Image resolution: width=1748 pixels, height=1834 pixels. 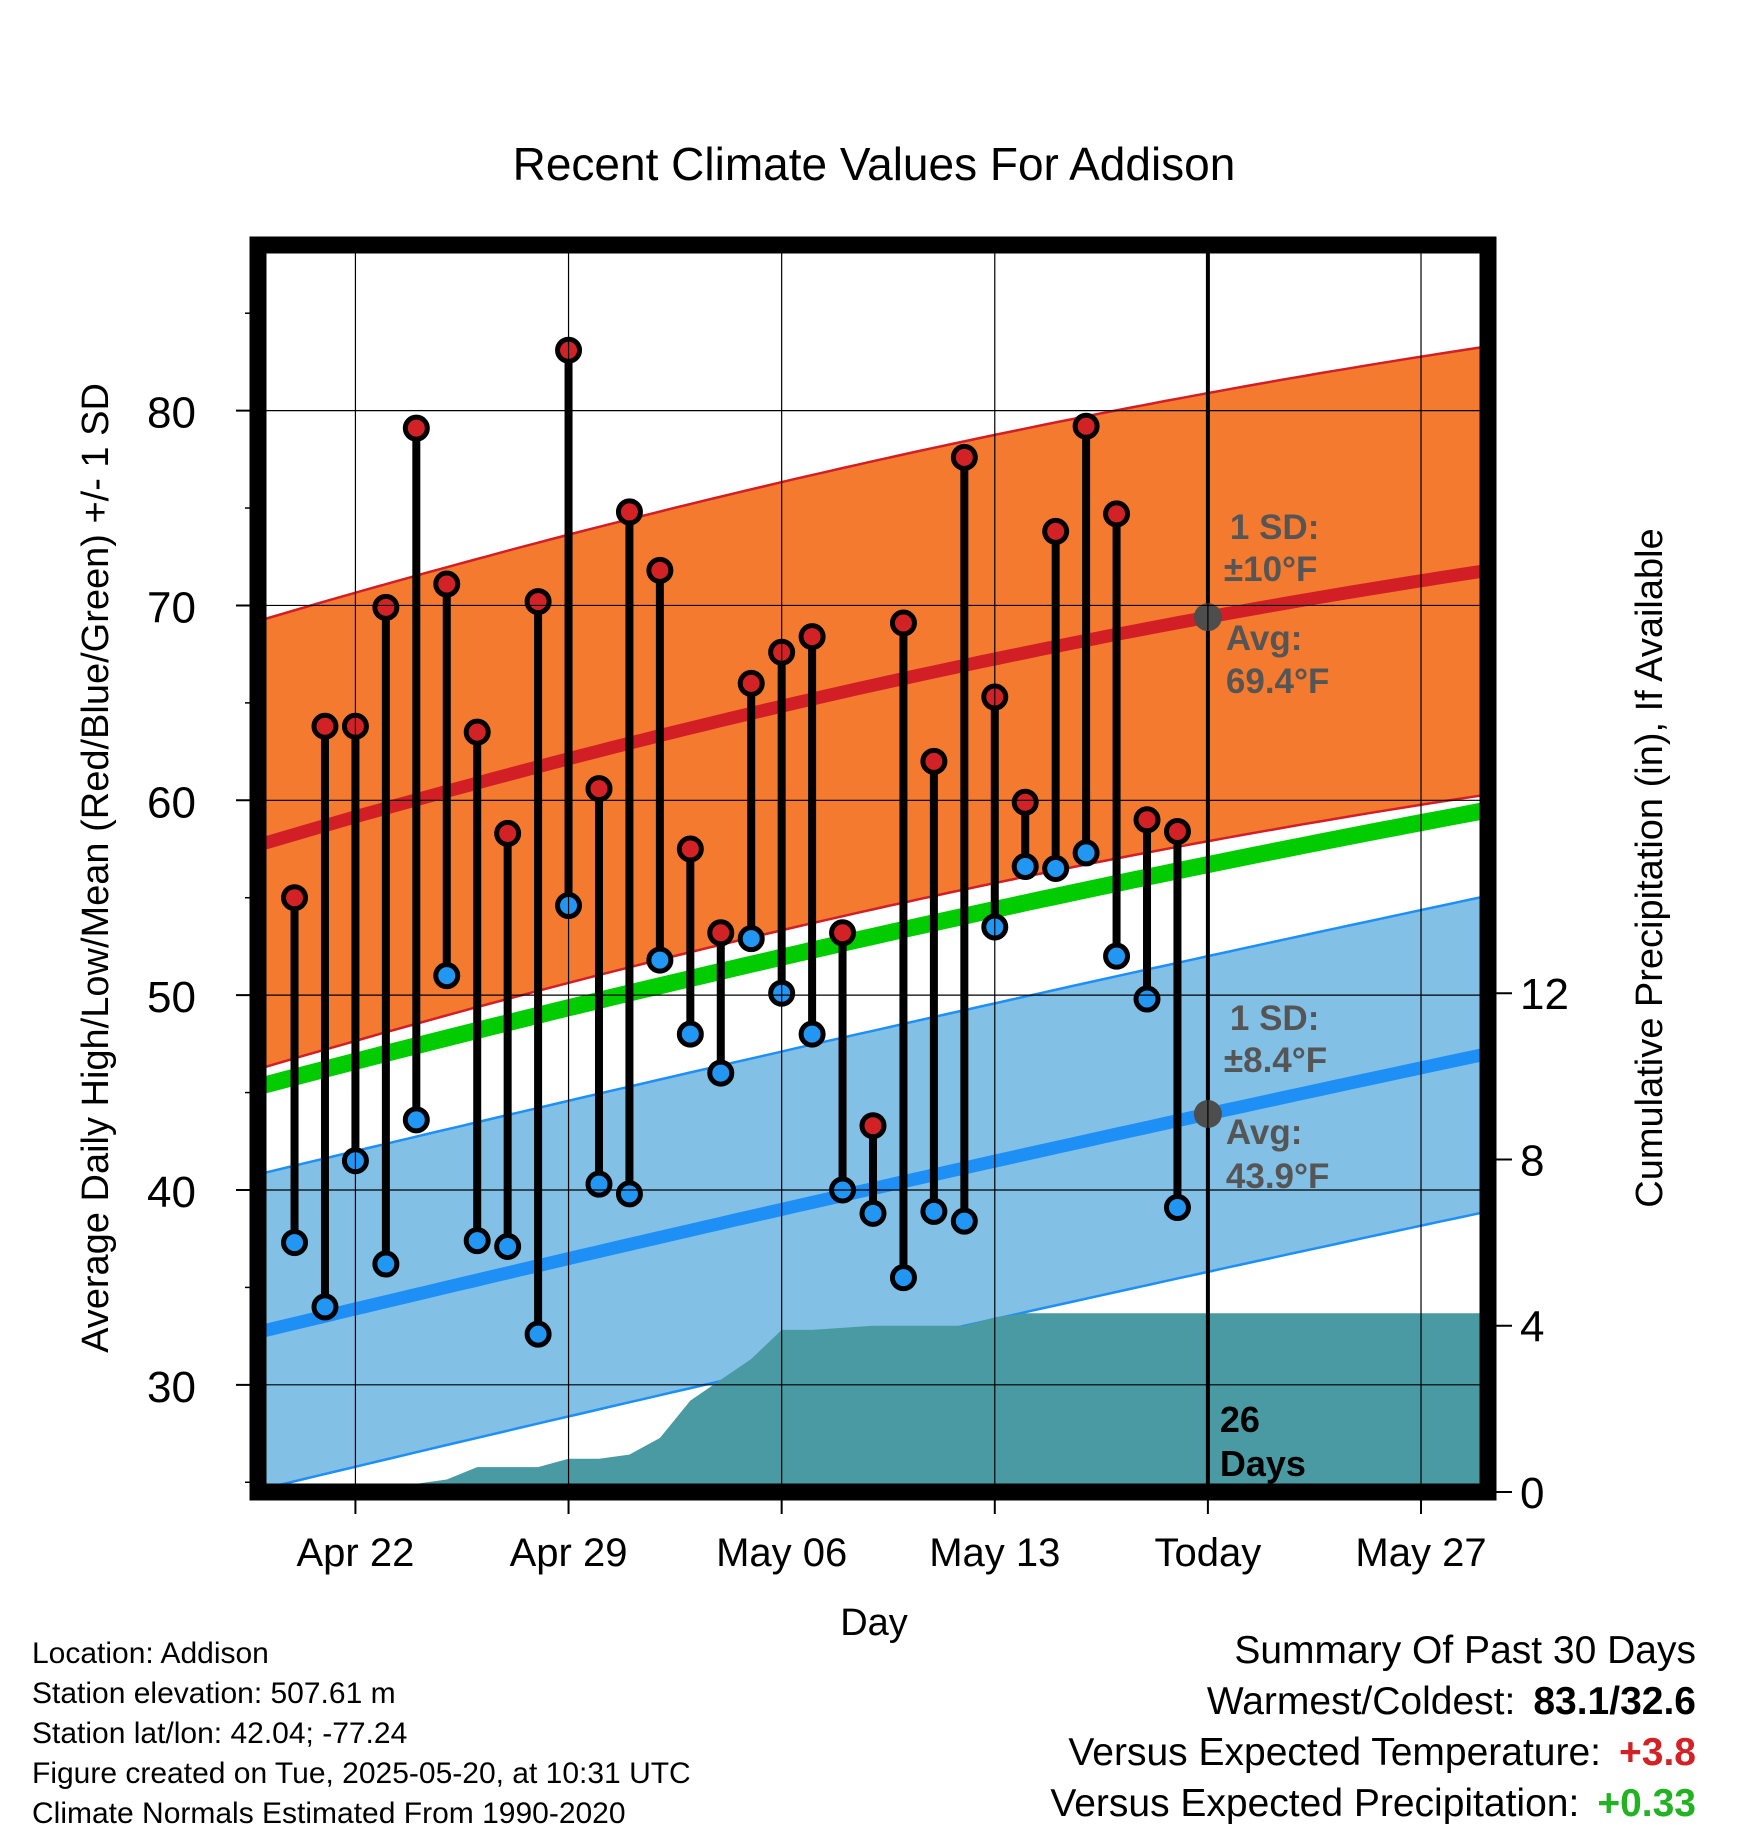 I want to click on high-sd-value: ±10°F, so click(x=1271, y=569).